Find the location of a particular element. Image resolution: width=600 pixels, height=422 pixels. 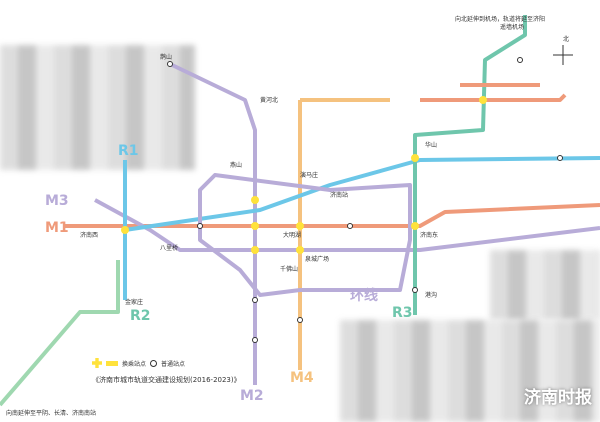

line-m2 is located at coordinates (213, 223).